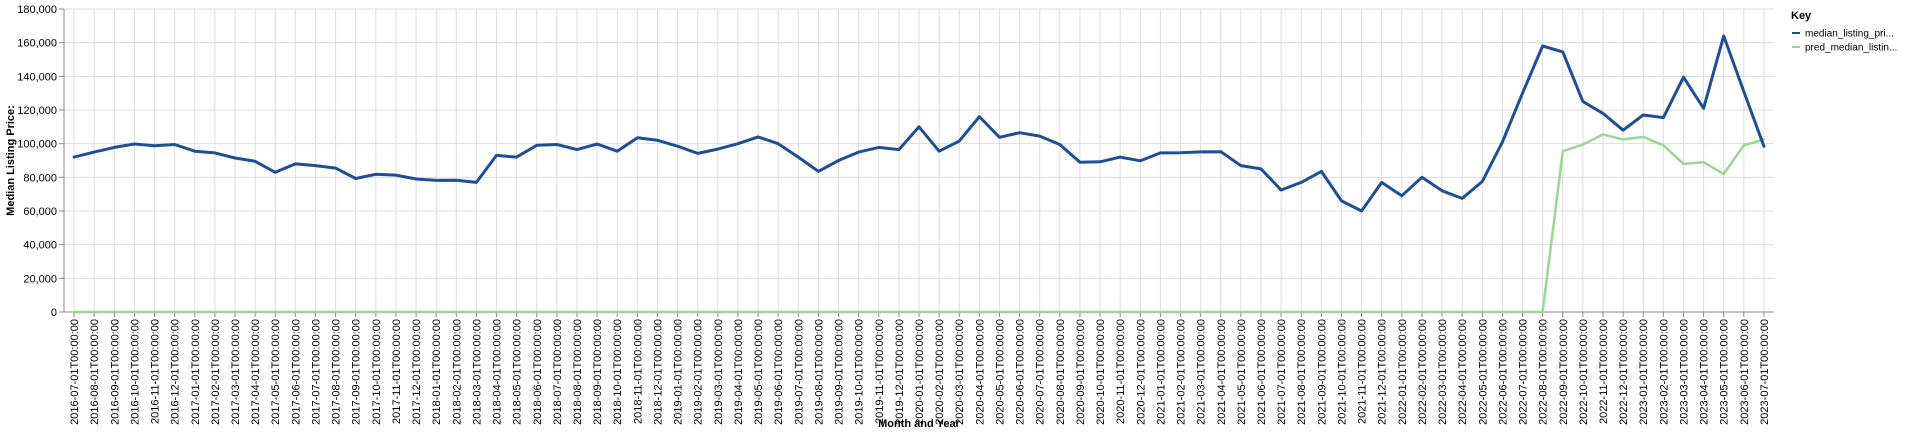  I want to click on x-tick-label: 2022-12-01T00:00:00, so click(1624, 372).